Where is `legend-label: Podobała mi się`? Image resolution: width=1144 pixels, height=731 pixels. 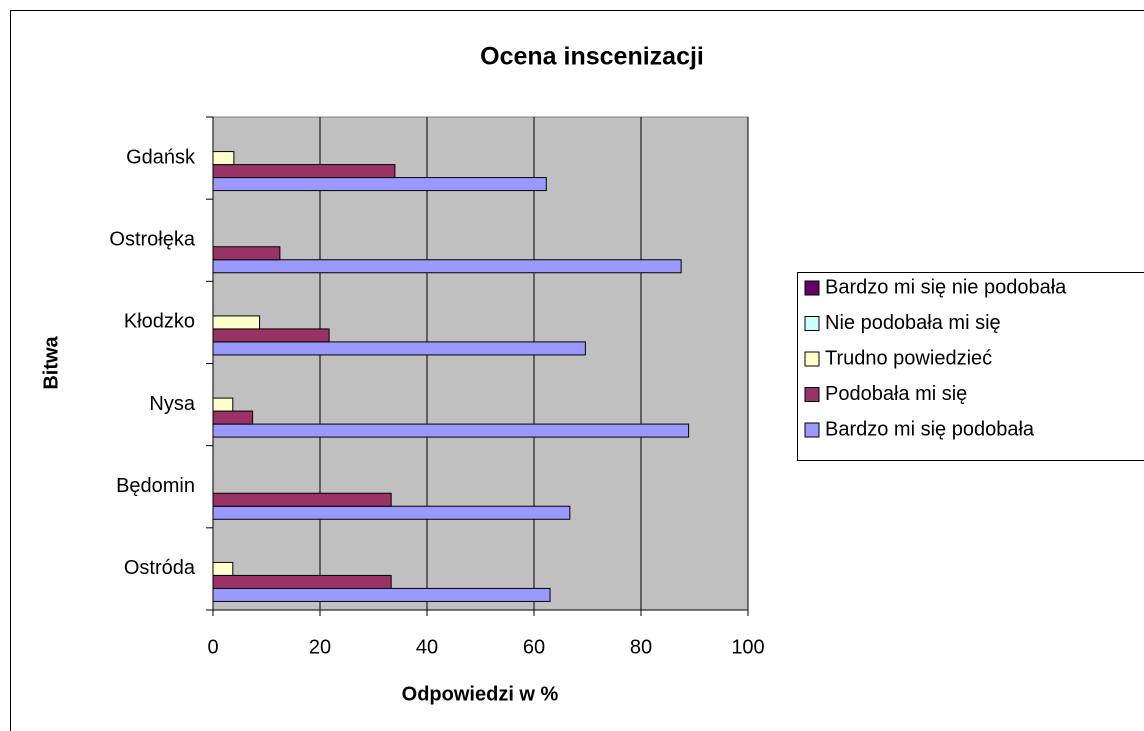 legend-label: Podobała mi się is located at coordinates (896, 394).